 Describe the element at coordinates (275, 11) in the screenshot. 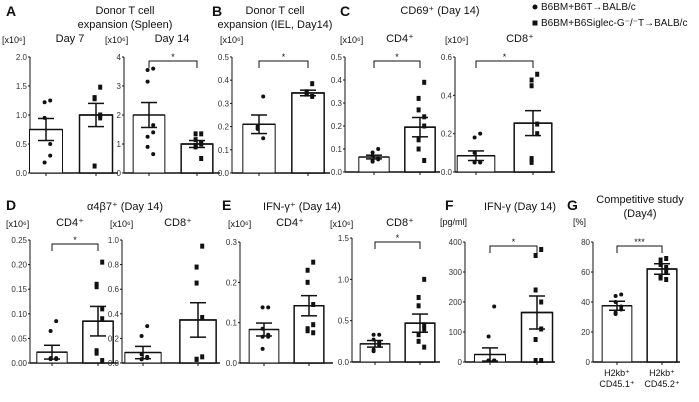

I see `panel-title: Donor T cell` at that location.